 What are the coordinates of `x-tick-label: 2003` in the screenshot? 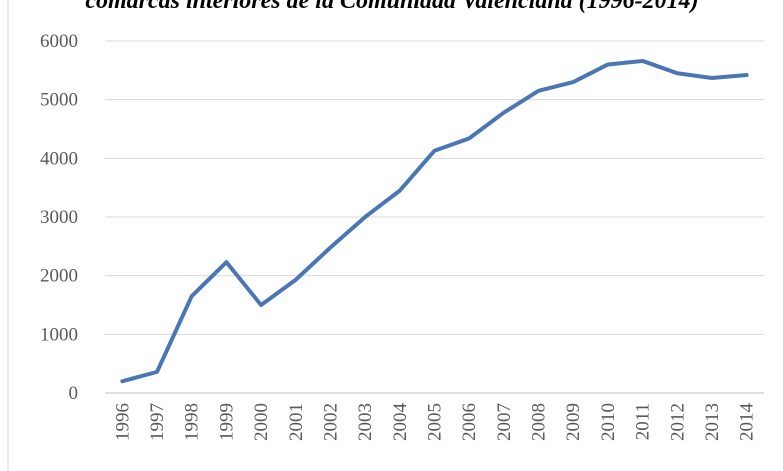 It's located at (365, 422).